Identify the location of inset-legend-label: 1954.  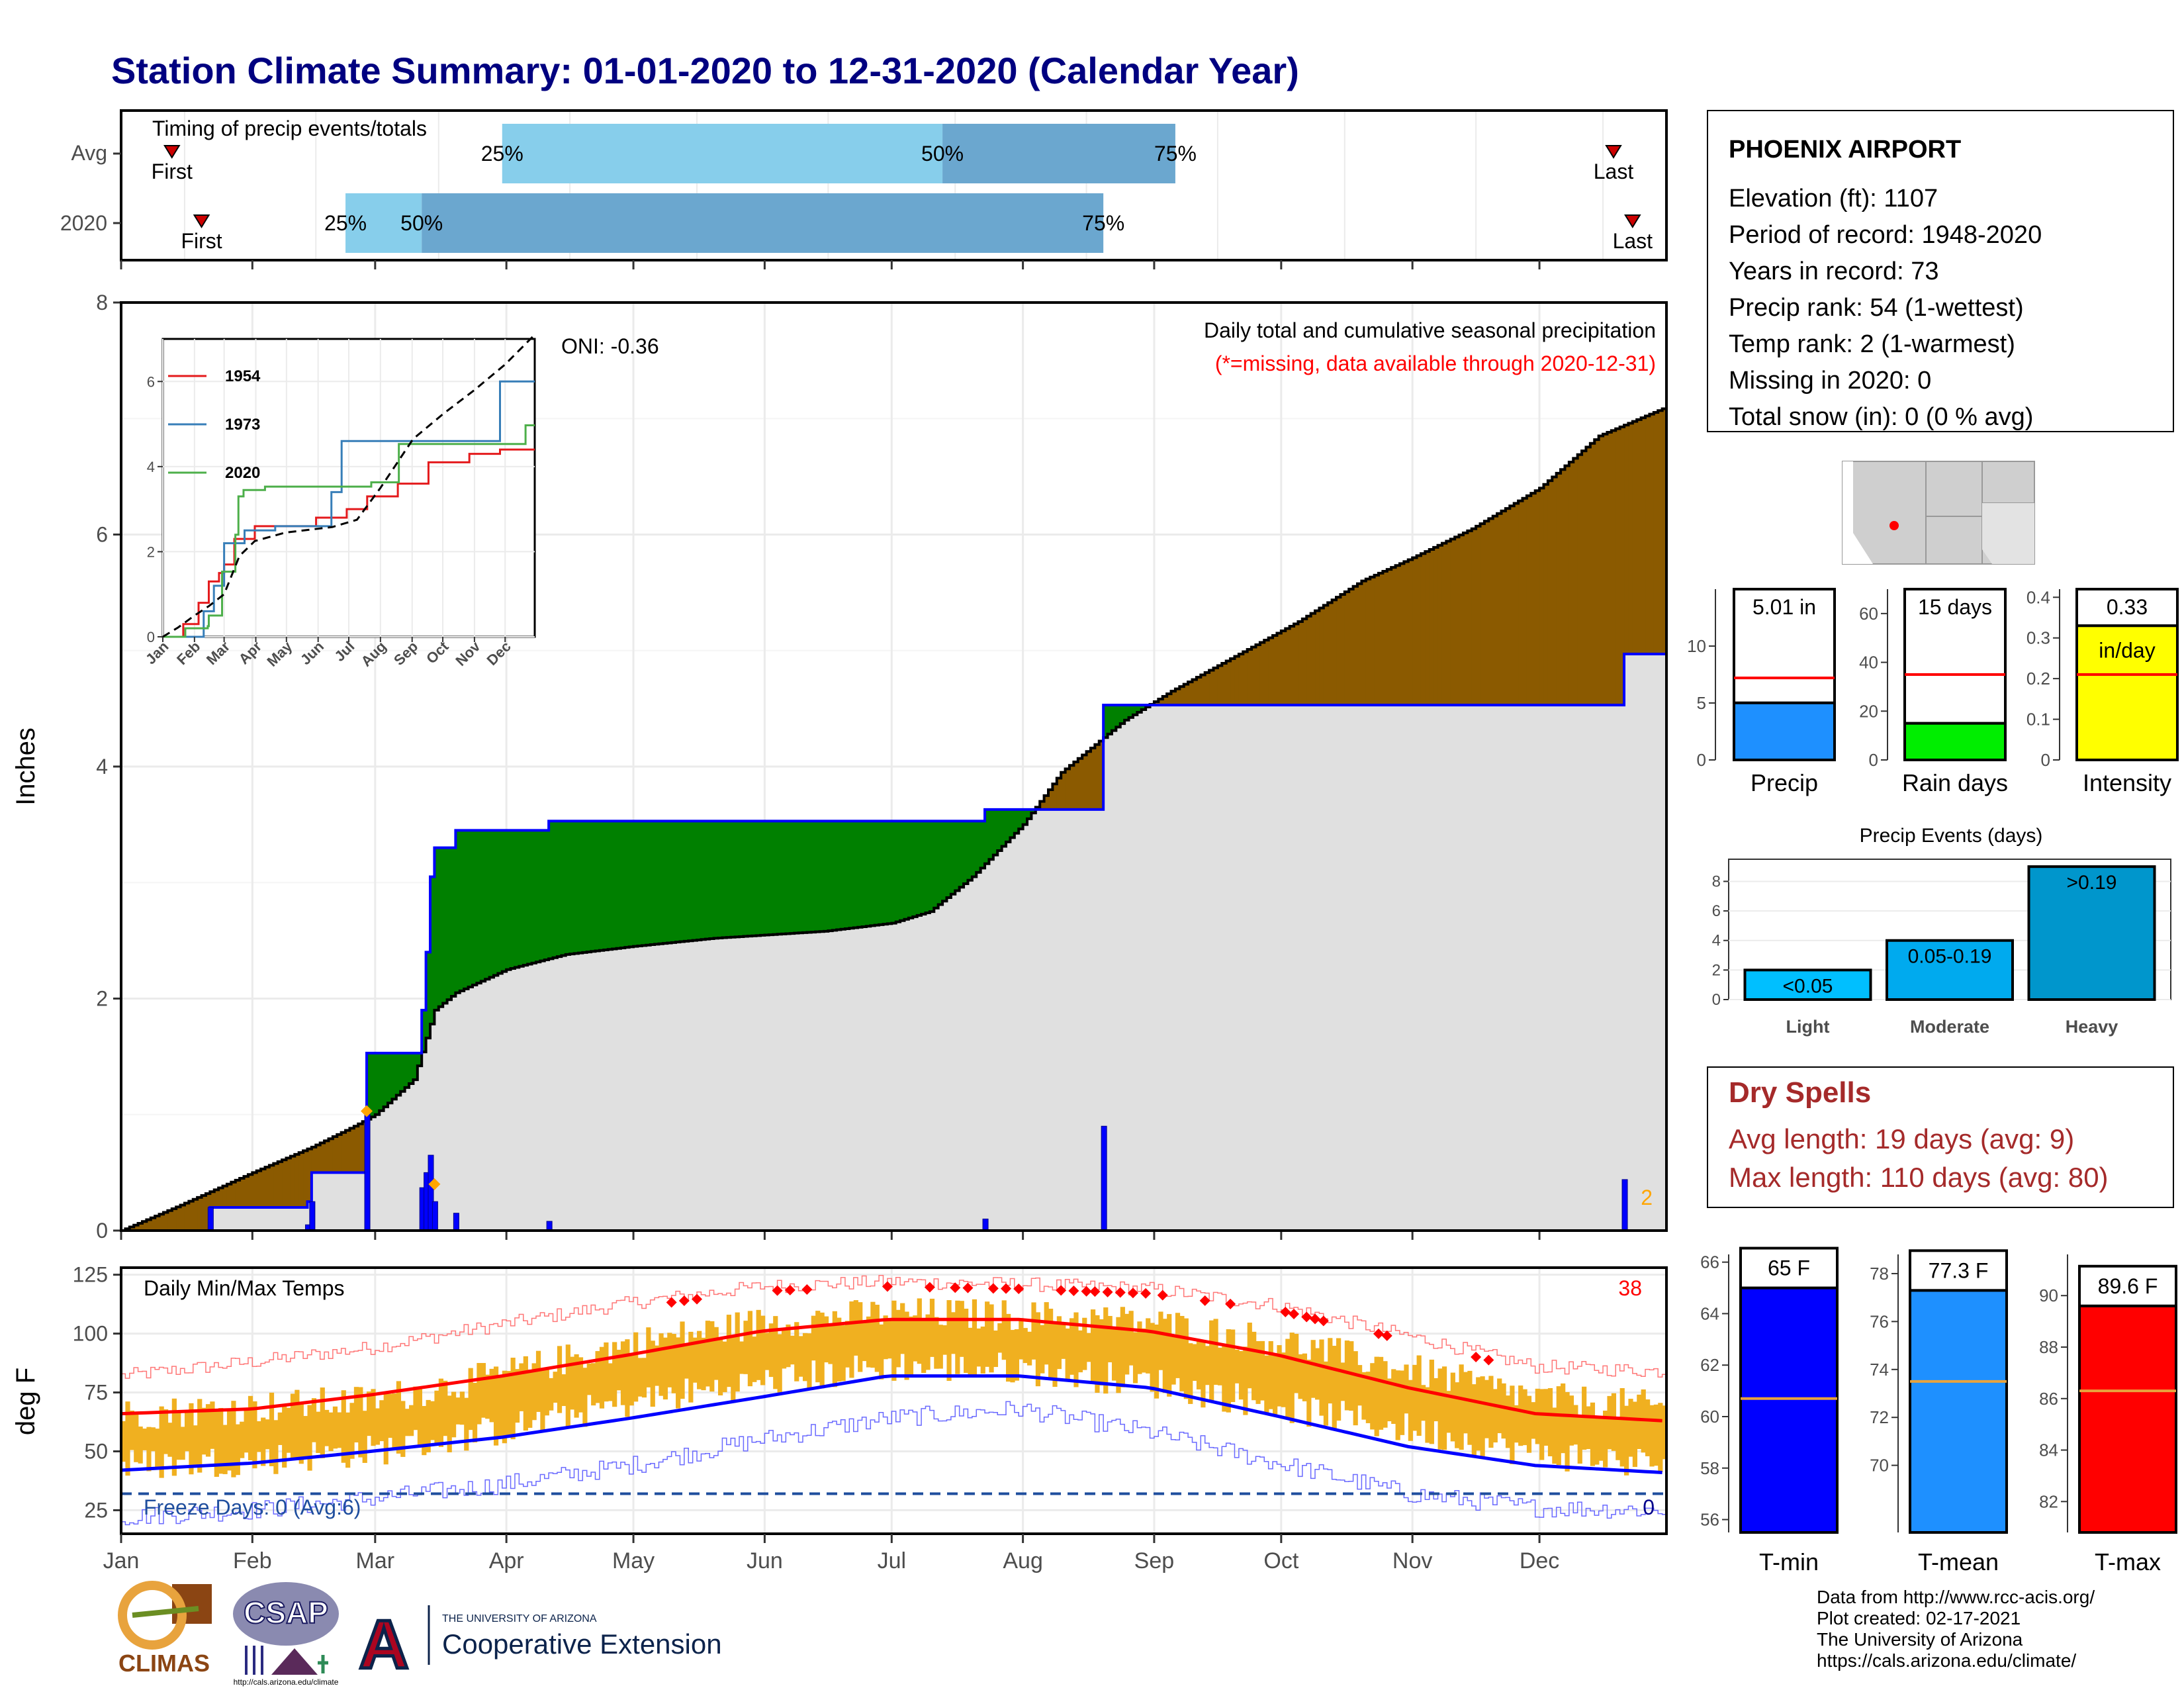
(243, 376).